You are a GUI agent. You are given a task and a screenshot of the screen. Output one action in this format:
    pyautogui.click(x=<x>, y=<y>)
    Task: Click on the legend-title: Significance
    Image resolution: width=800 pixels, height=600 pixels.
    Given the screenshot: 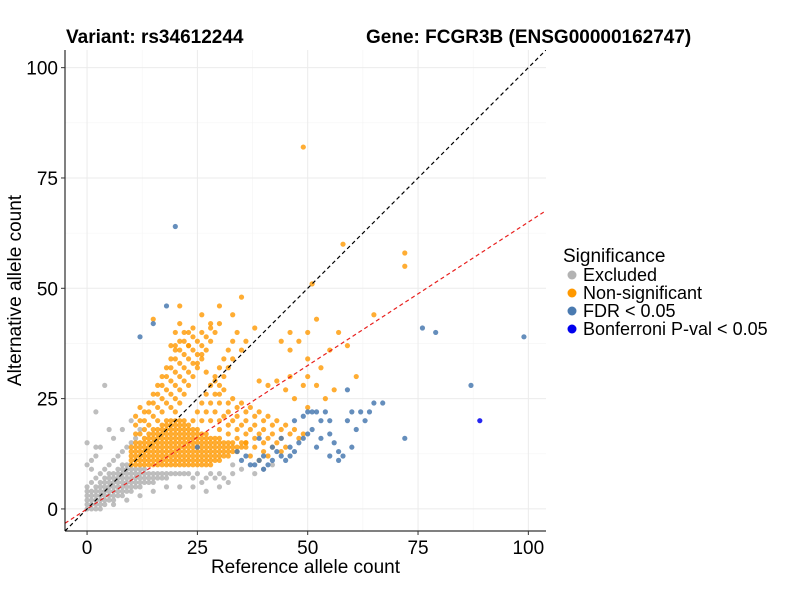 What is the action you would take?
    pyautogui.click(x=614, y=256)
    